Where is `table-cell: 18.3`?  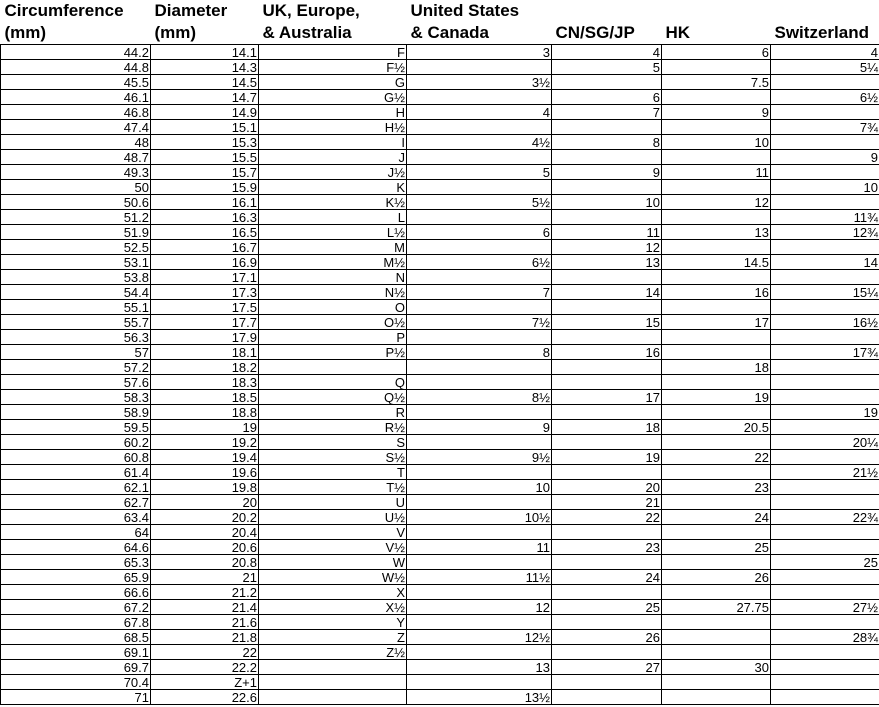 table-cell: 18.3 is located at coordinates (204, 382).